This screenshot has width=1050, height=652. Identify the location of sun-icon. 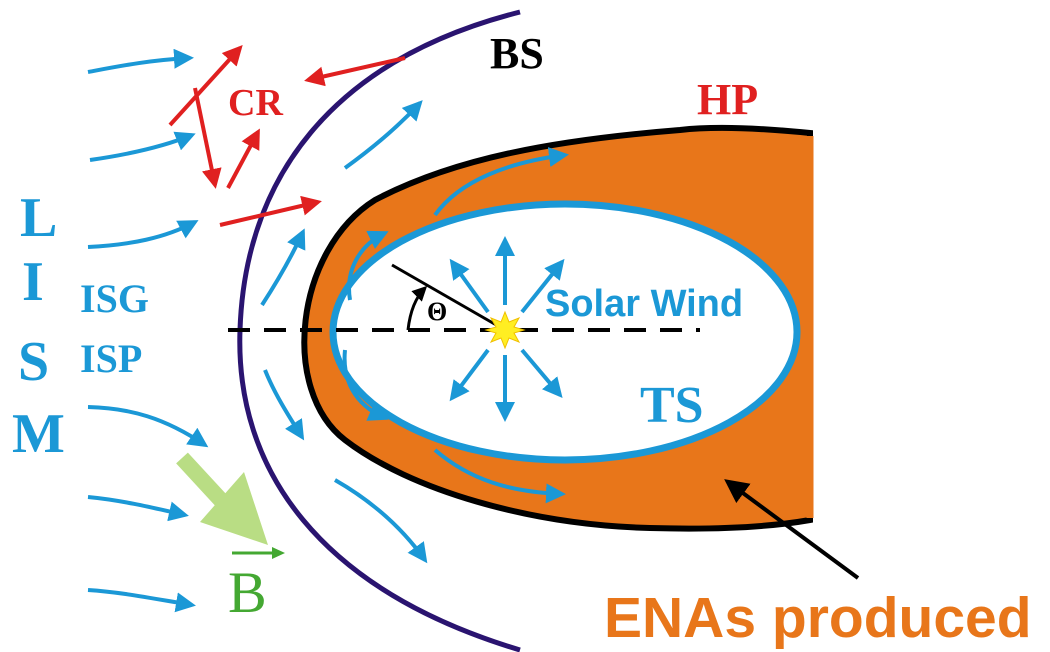
(505, 330).